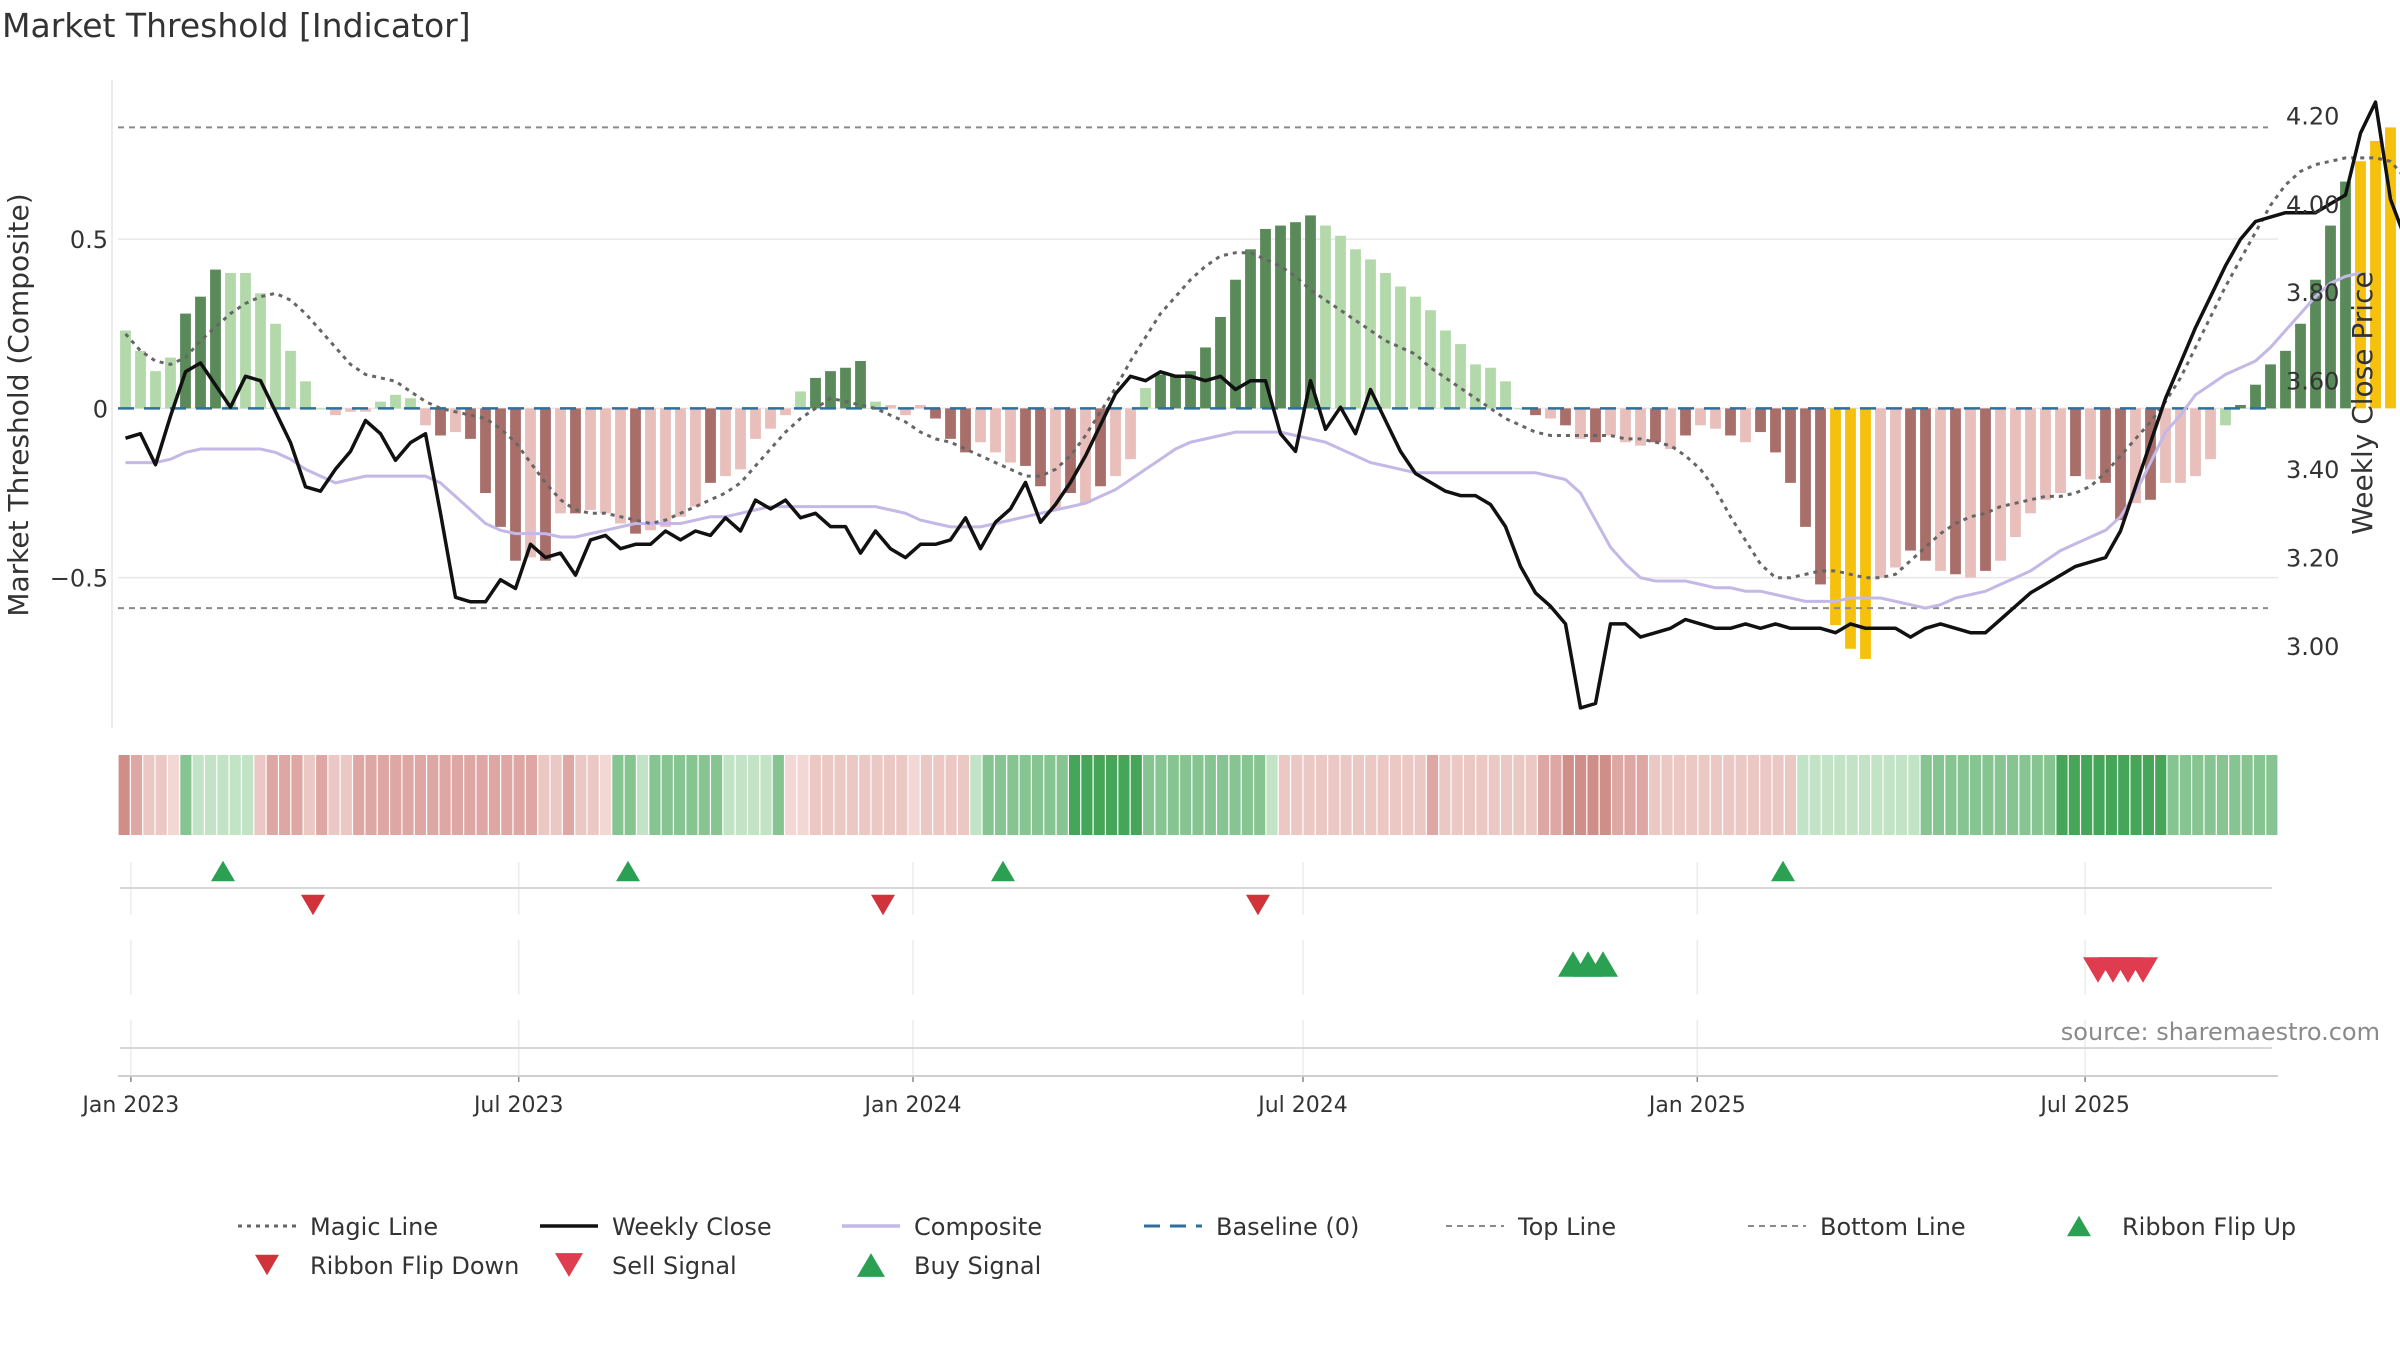 The height and width of the screenshot is (1350, 2400). I want to click on x-tick-label: Jan 2024, so click(912, 1105).